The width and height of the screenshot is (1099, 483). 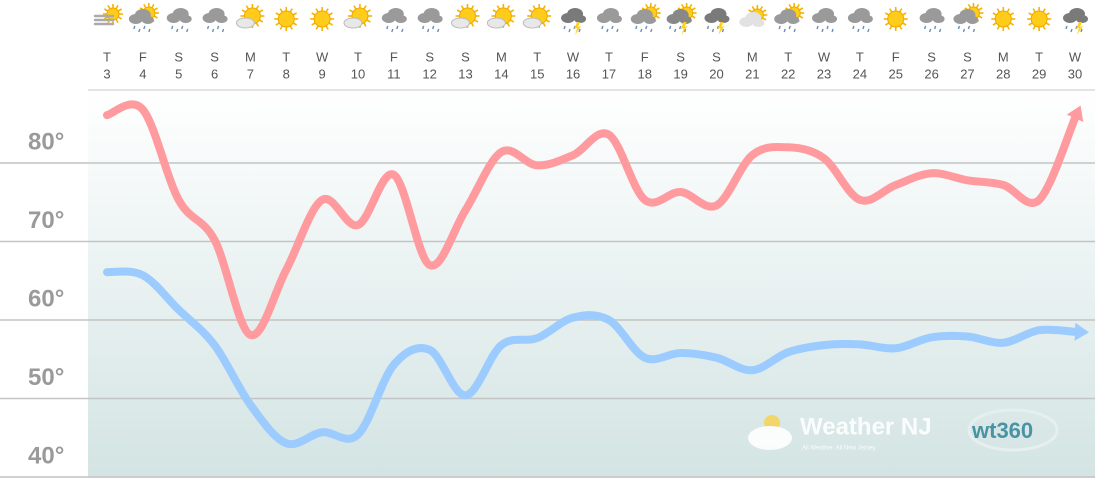 I want to click on x-date-label: 30, so click(x=1075, y=73).